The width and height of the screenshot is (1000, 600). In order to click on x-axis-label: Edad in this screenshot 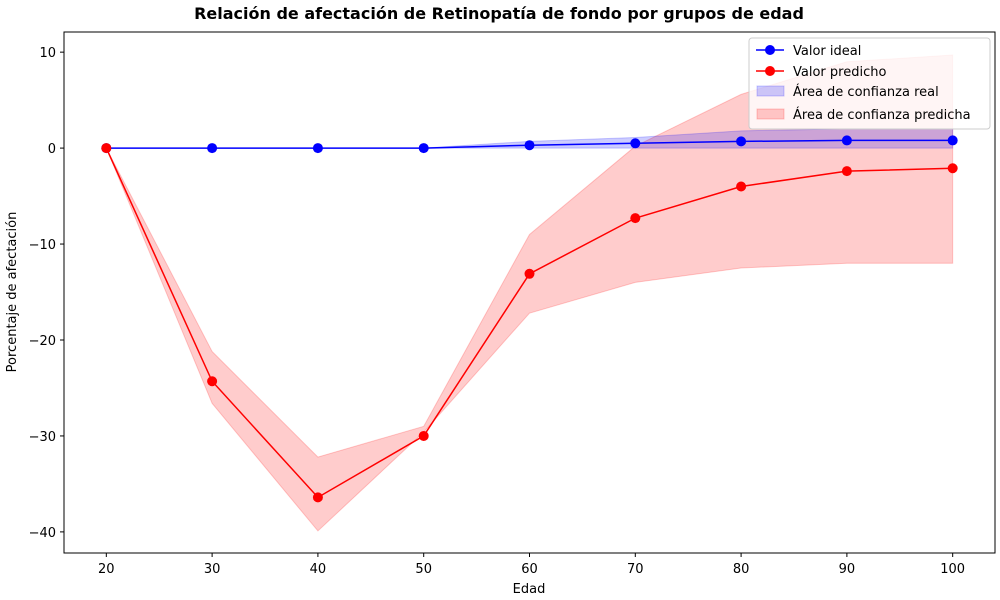, I will do `click(529, 589)`.